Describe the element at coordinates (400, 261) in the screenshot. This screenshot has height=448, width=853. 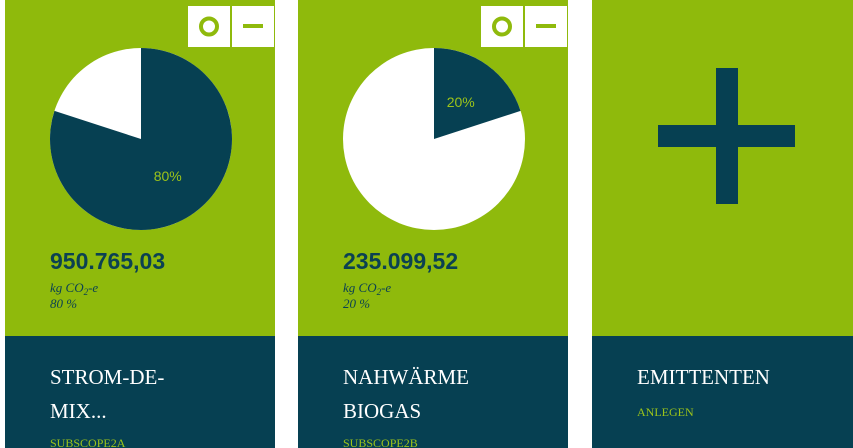
I see `total: 235.099,52` at that location.